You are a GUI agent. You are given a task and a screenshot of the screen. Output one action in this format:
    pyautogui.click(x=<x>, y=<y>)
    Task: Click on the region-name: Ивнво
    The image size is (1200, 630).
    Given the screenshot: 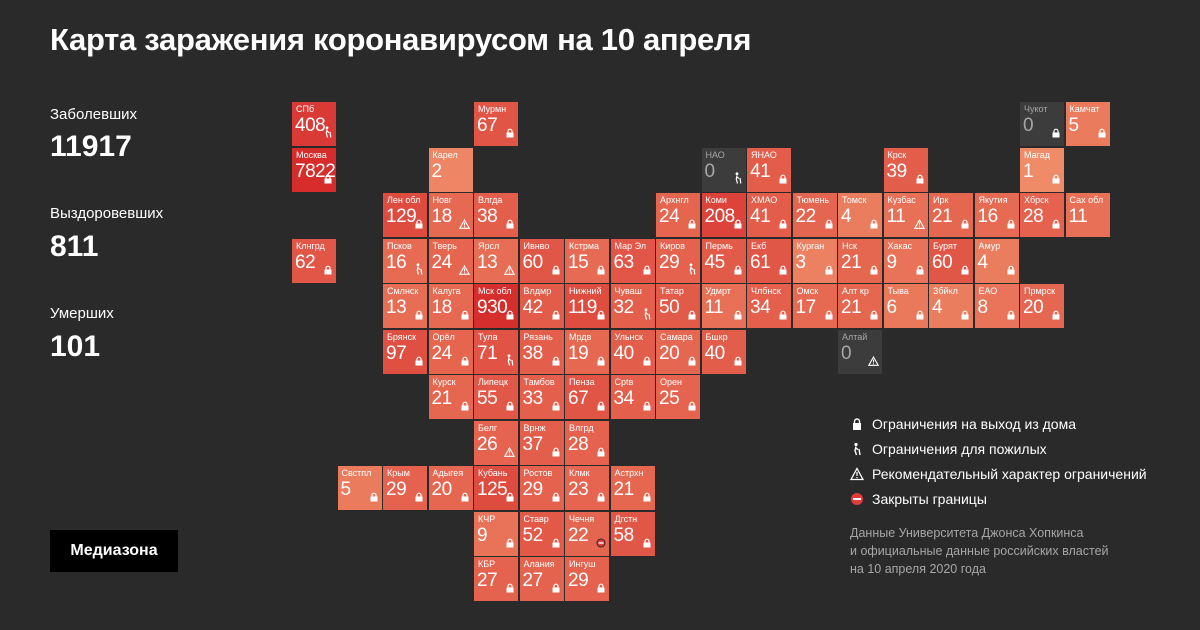 What is the action you would take?
    pyautogui.click(x=536, y=245)
    